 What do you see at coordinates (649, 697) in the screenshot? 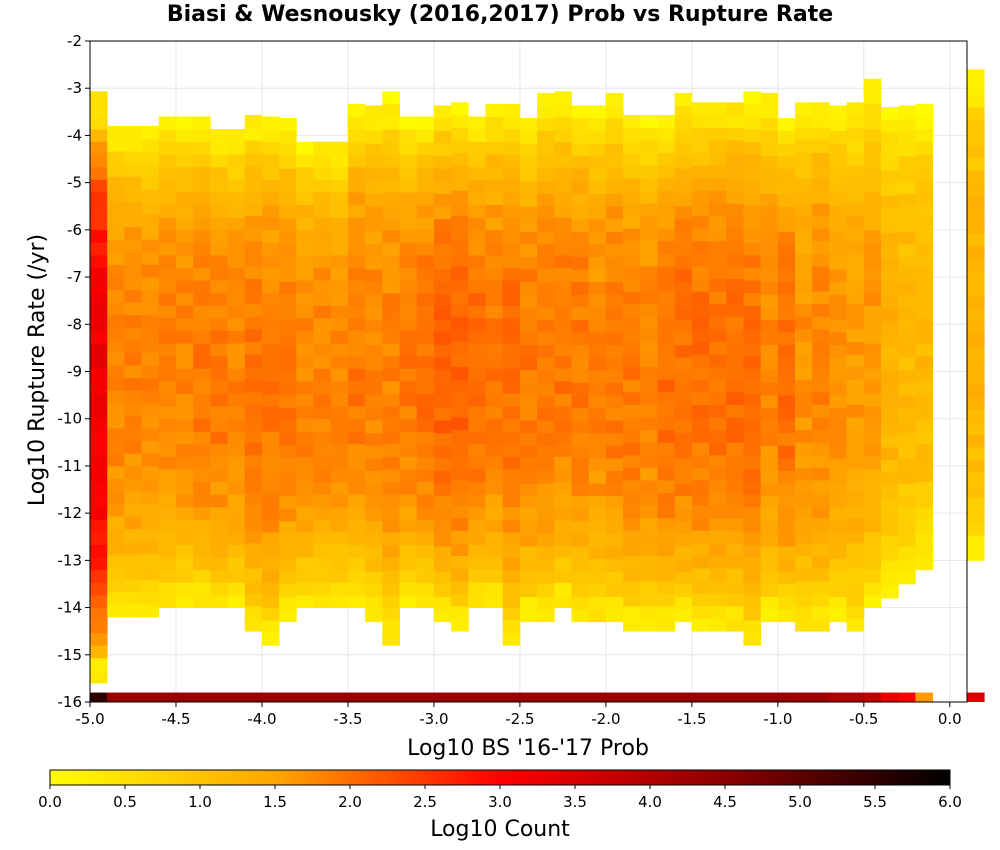
I see `heatmap-baseline-cell` at bounding box center [649, 697].